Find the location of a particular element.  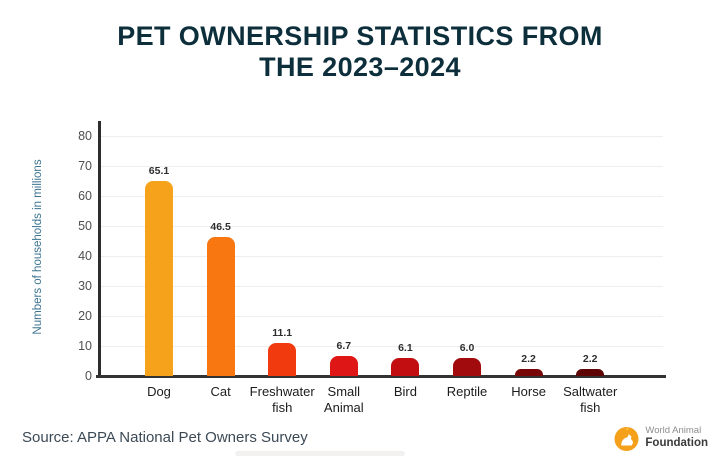

chart-title-line2: THE 2023–2024 is located at coordinates (360, 67).